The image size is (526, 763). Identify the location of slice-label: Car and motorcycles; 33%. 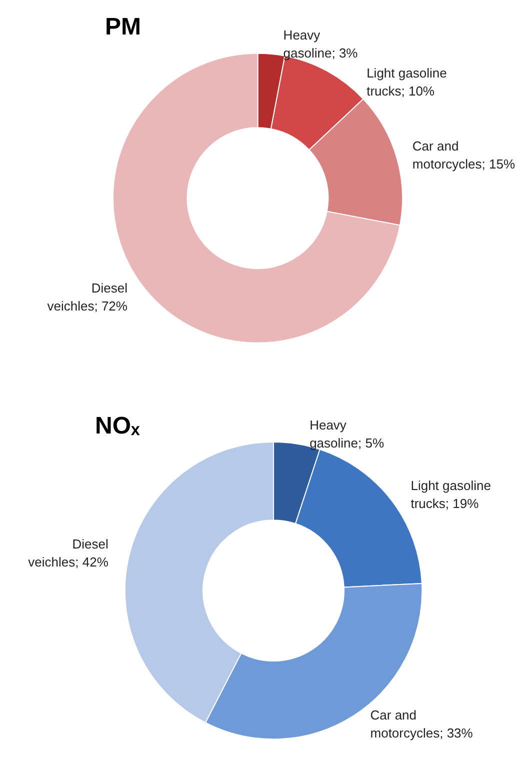
(422, 723).